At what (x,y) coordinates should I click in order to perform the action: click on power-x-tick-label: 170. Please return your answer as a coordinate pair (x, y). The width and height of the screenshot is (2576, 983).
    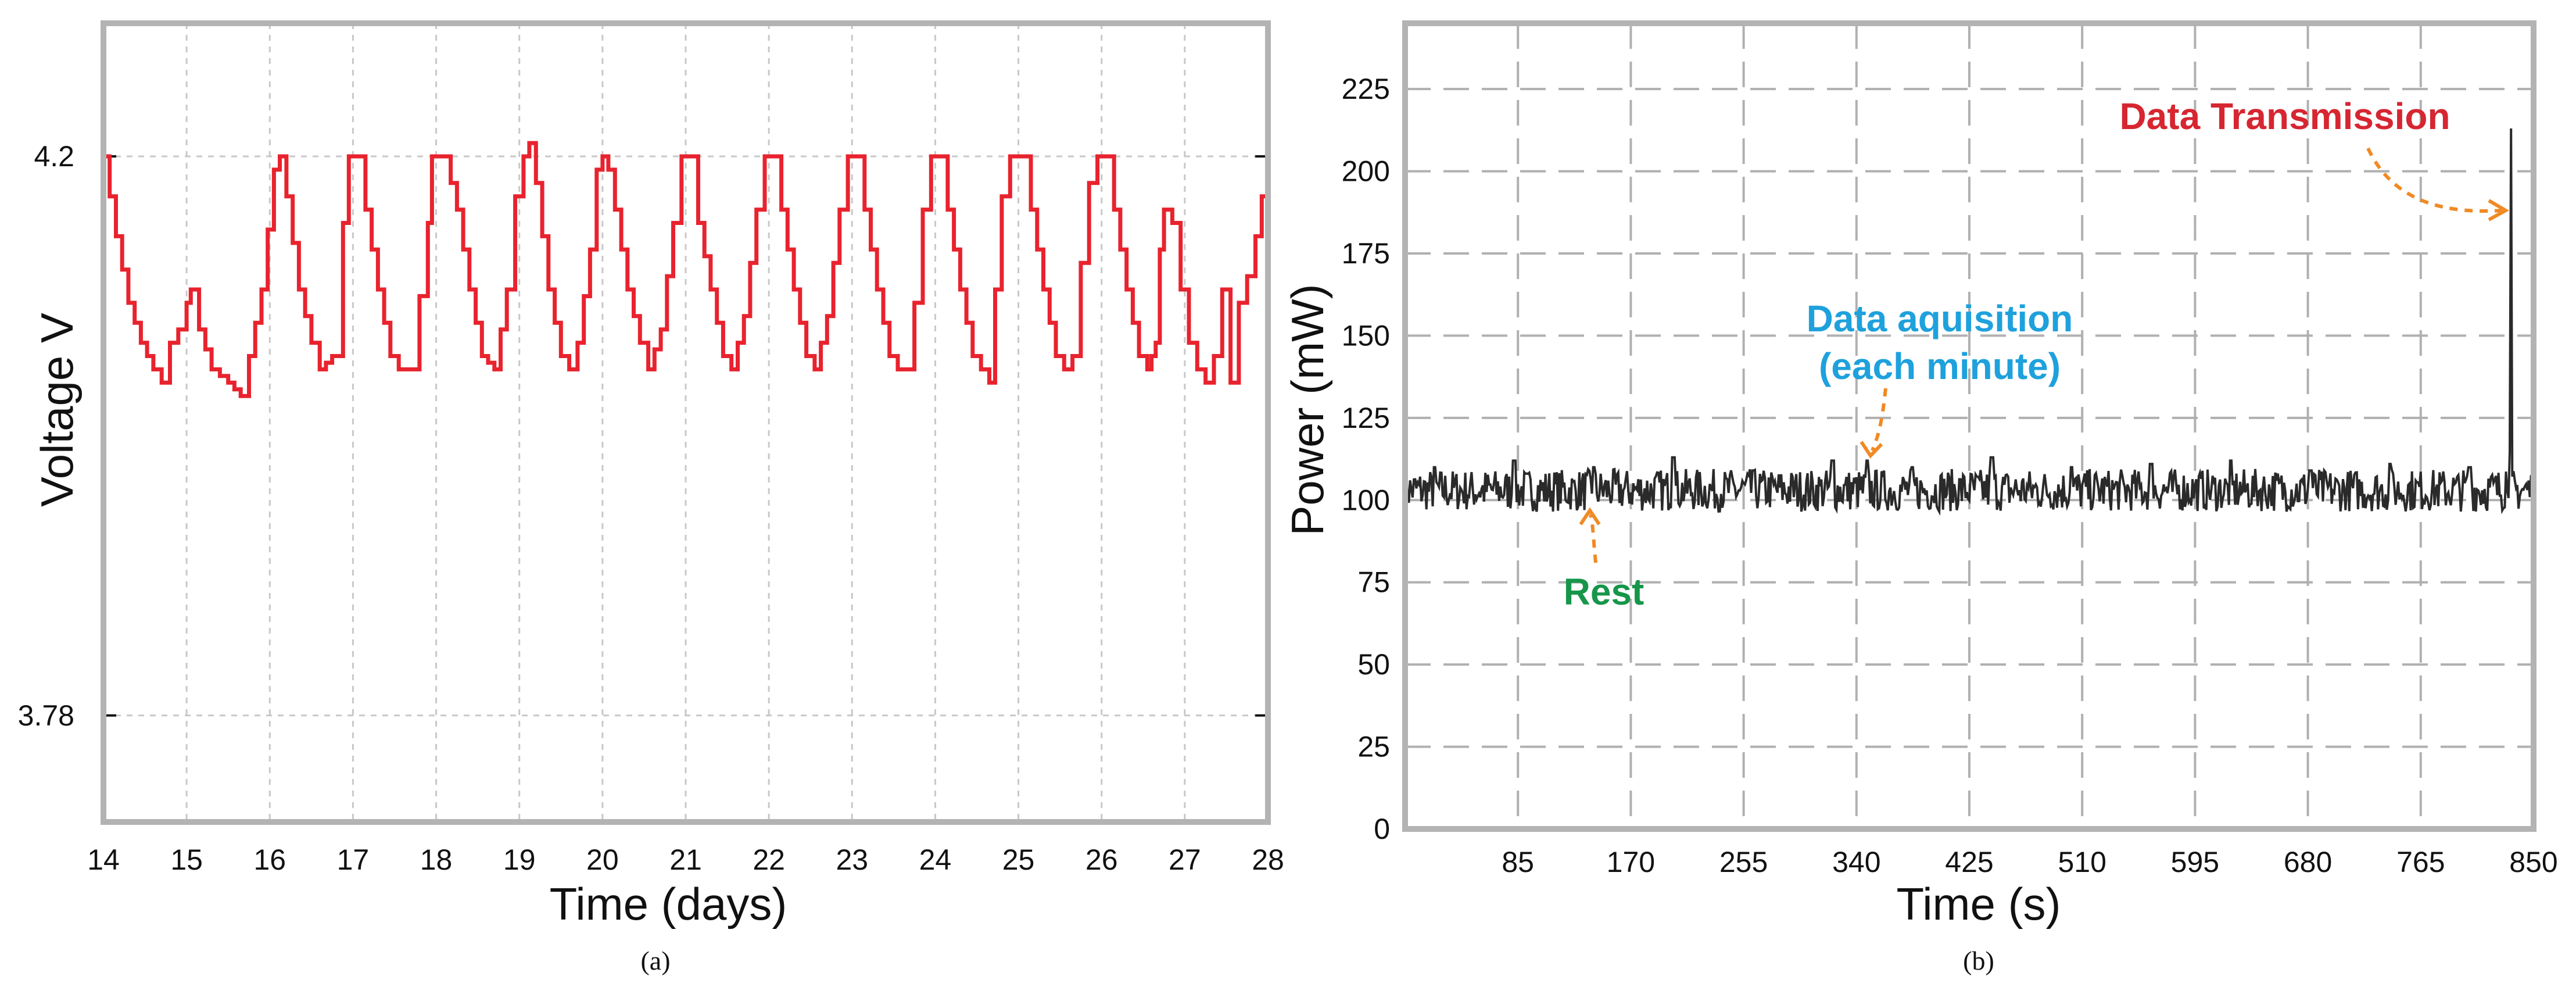
    Looking at the image, I should click on (1631, 862).